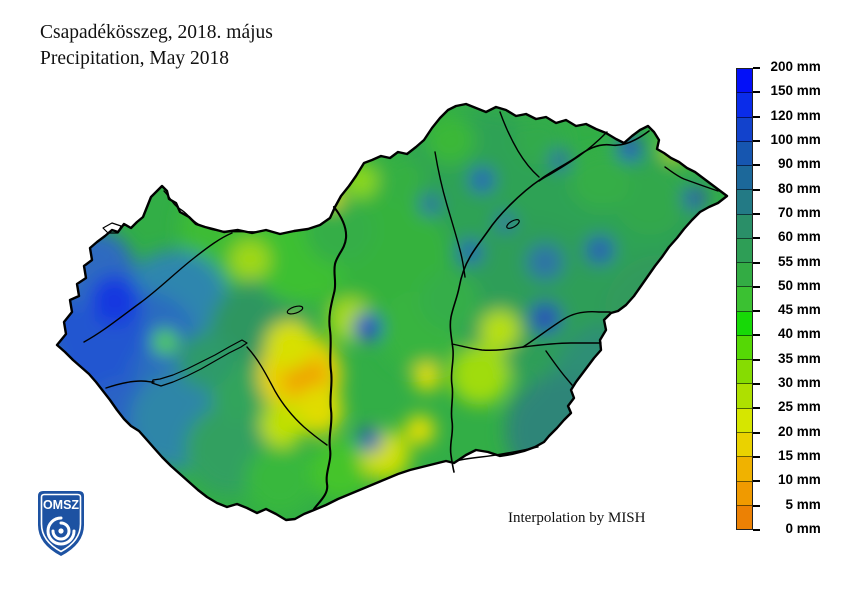 The height and width of the screenshot is (600, 842). Describe the element at coordinates (795, 115) in the screenshot. I see `legend-label: 120 mm` at that location.